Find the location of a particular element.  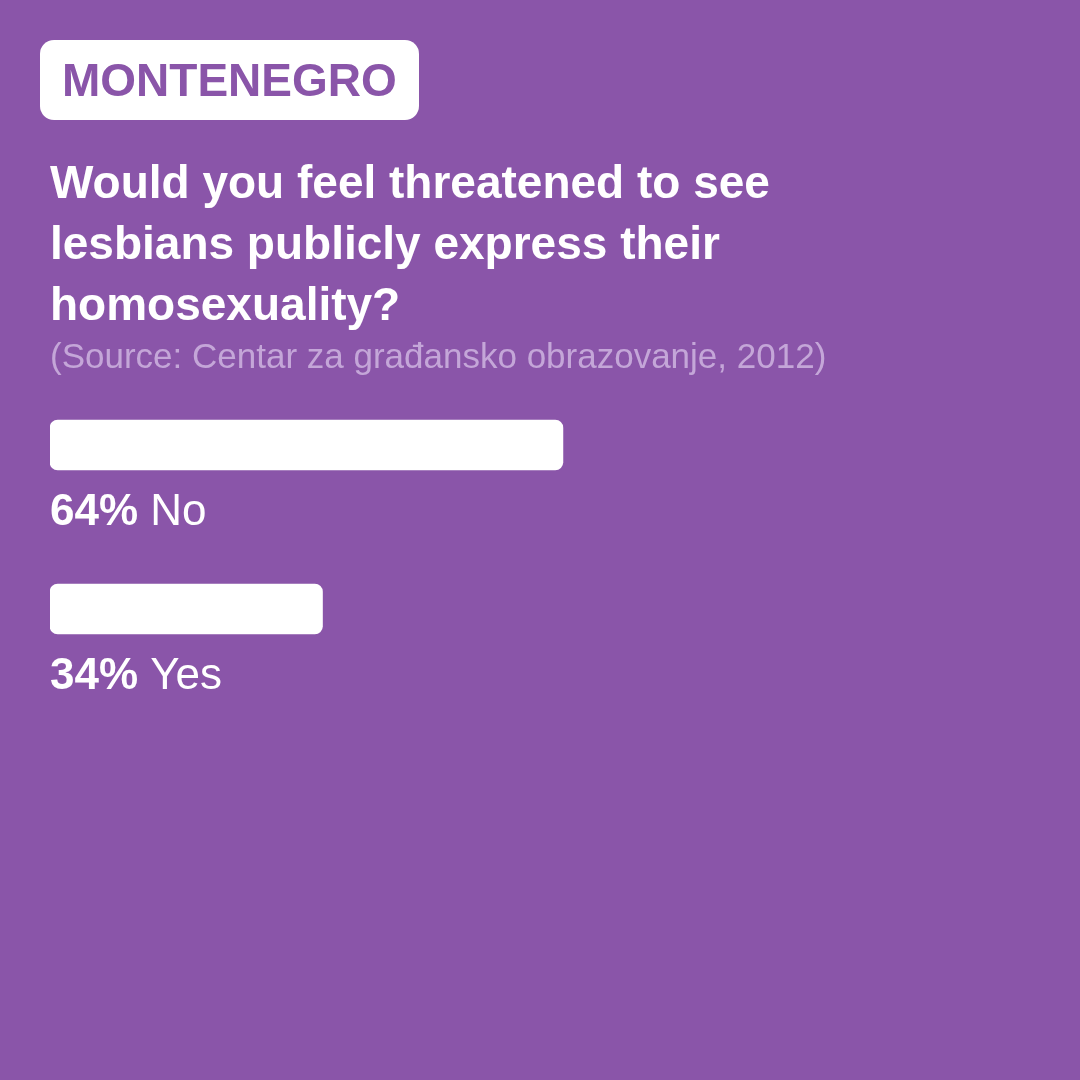

y-tick-label: No is located at coordinates (178, 509).